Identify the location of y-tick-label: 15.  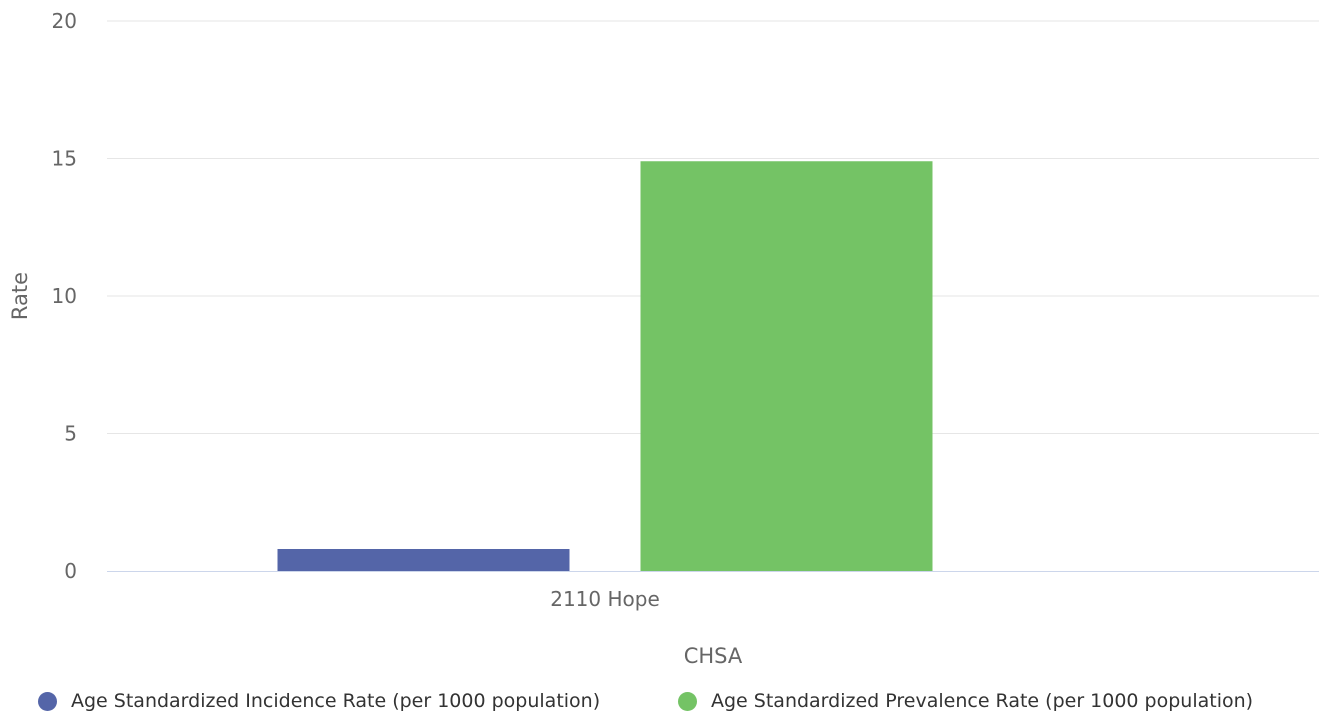
(64, 159).